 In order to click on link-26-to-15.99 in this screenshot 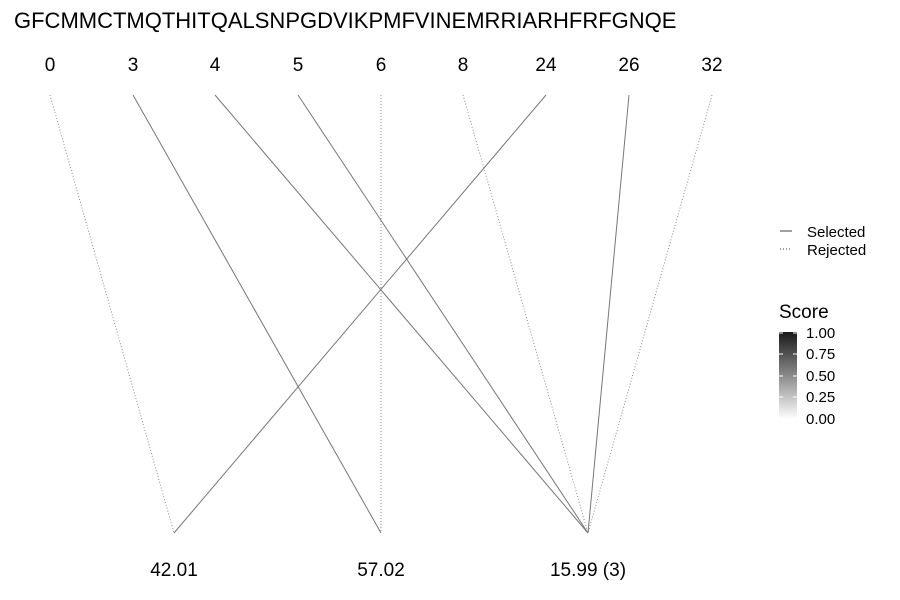, I will do `click(608, 314)`.